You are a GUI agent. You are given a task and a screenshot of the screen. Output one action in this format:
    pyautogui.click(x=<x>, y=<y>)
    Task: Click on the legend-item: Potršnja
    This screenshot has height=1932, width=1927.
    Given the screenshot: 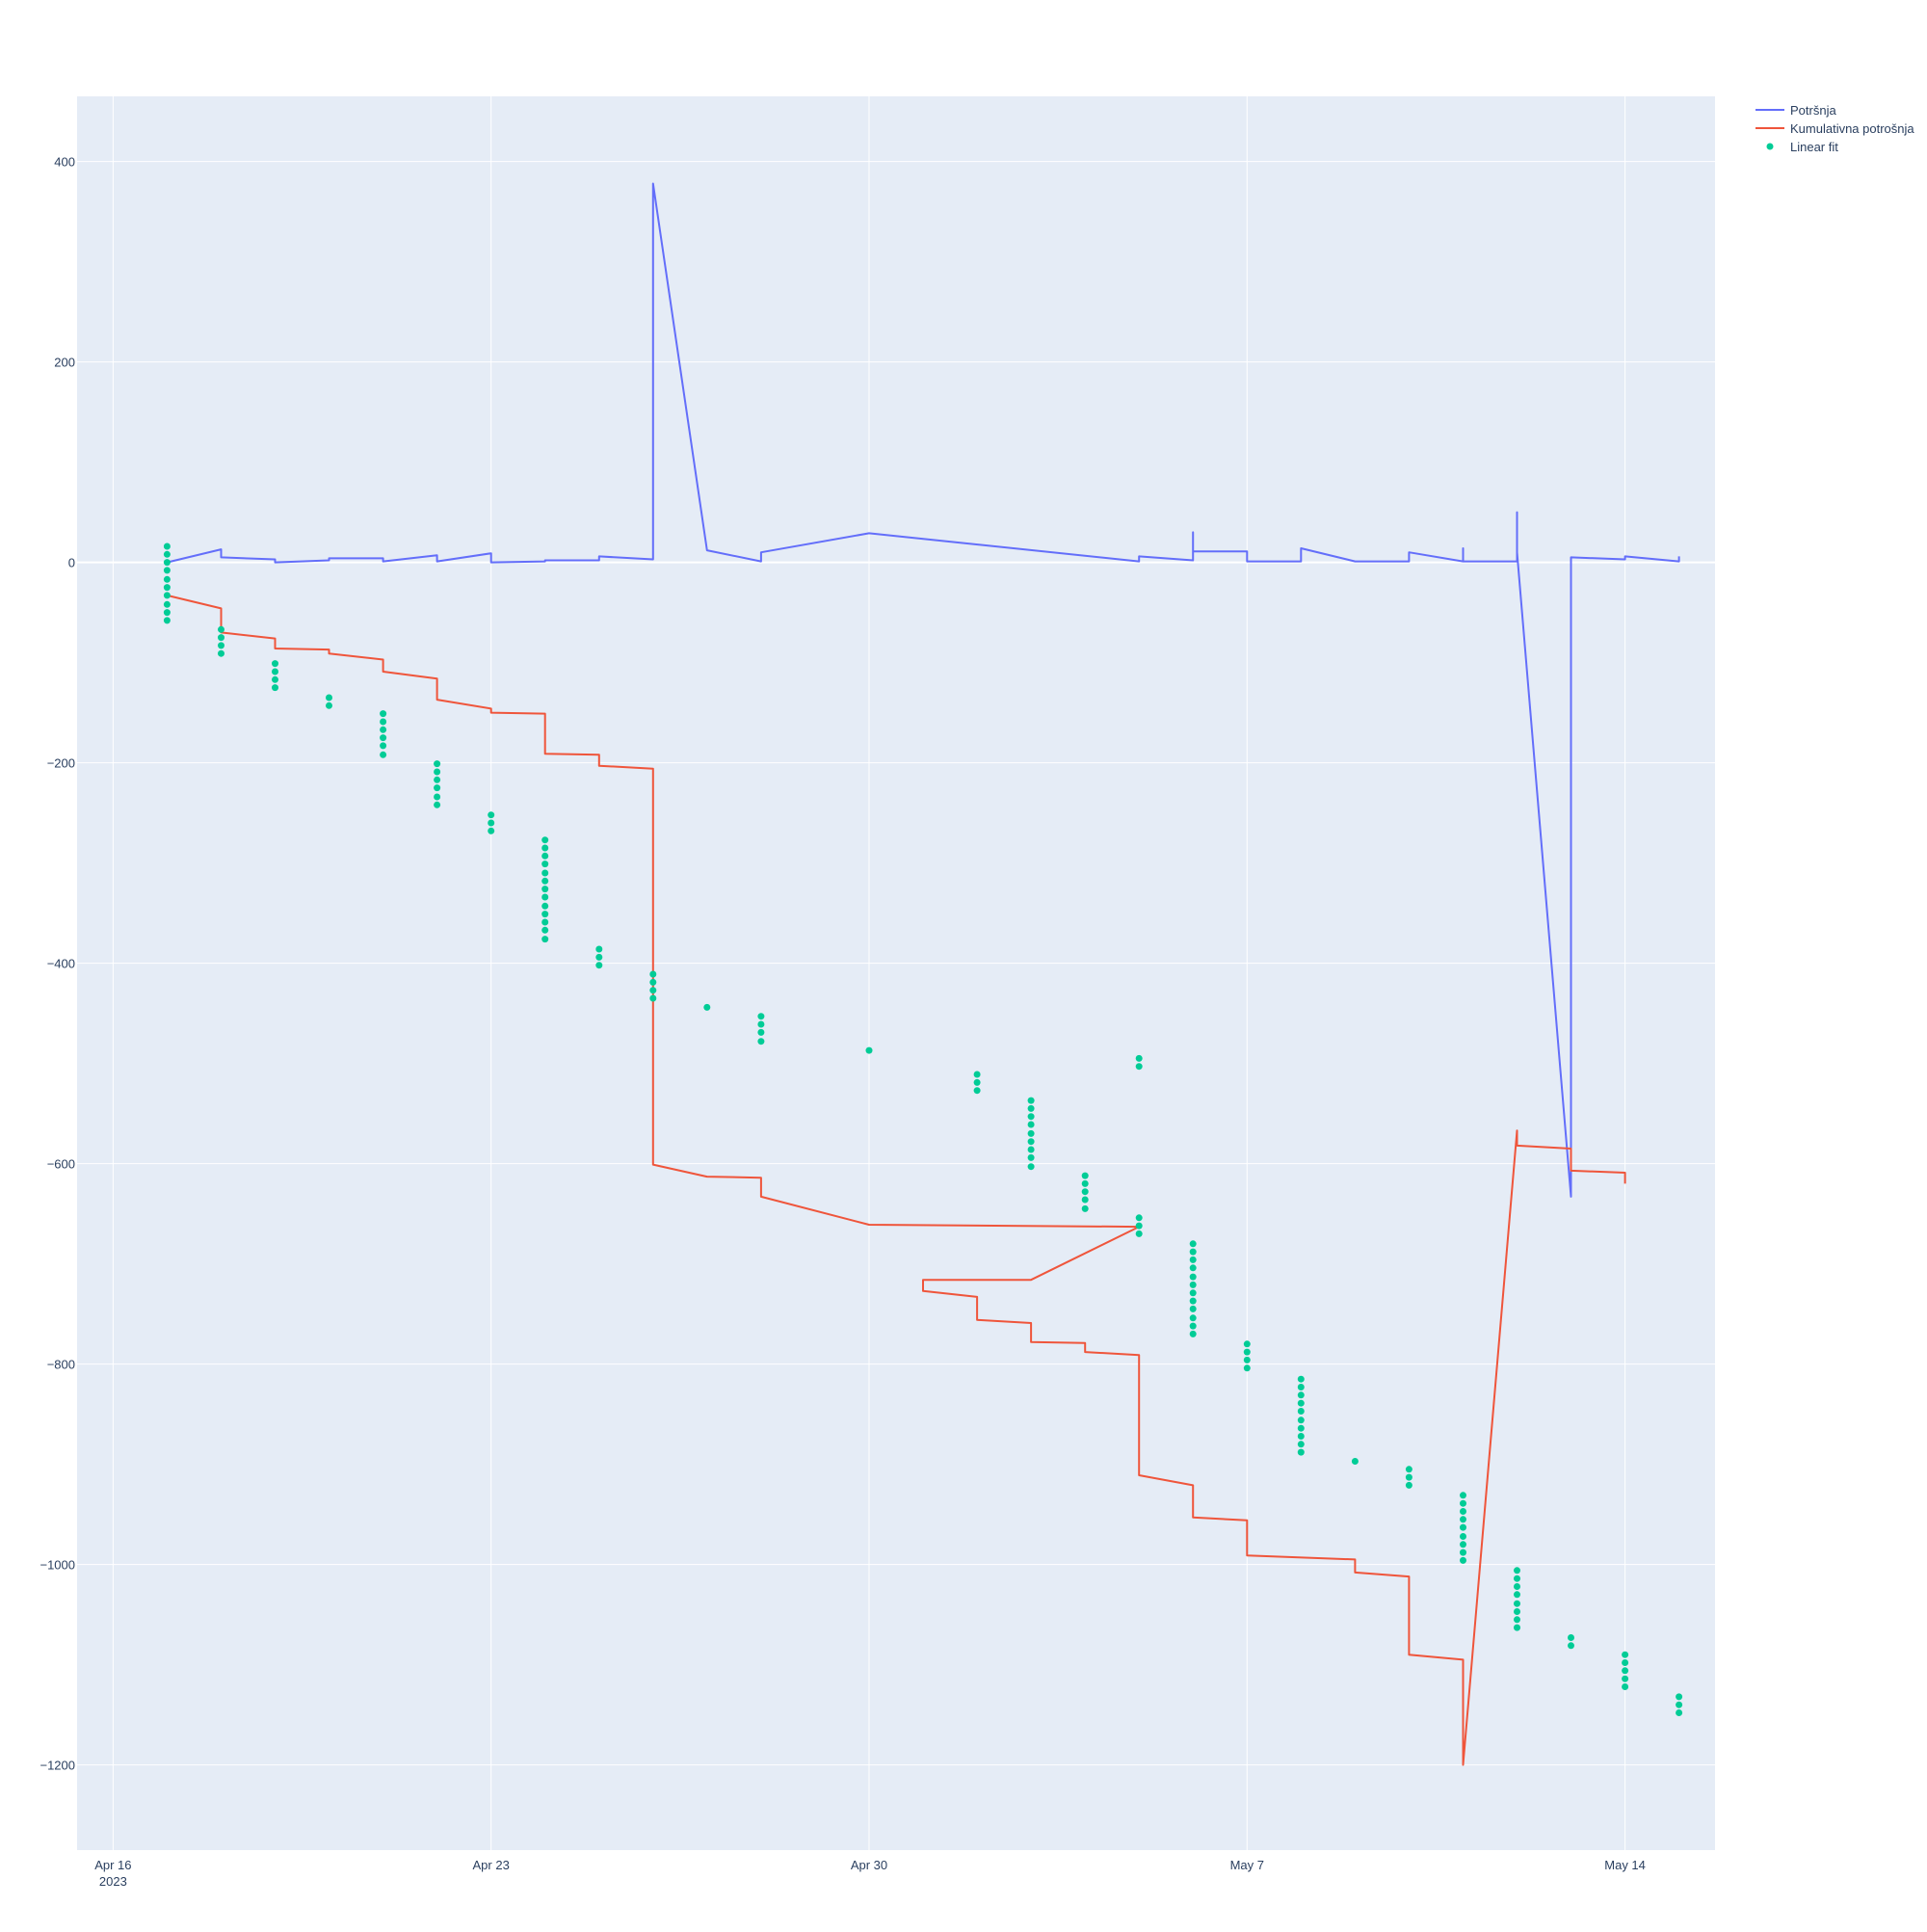 What is the action you would take?
    pyautogui.click(x=1795, y=110)
    